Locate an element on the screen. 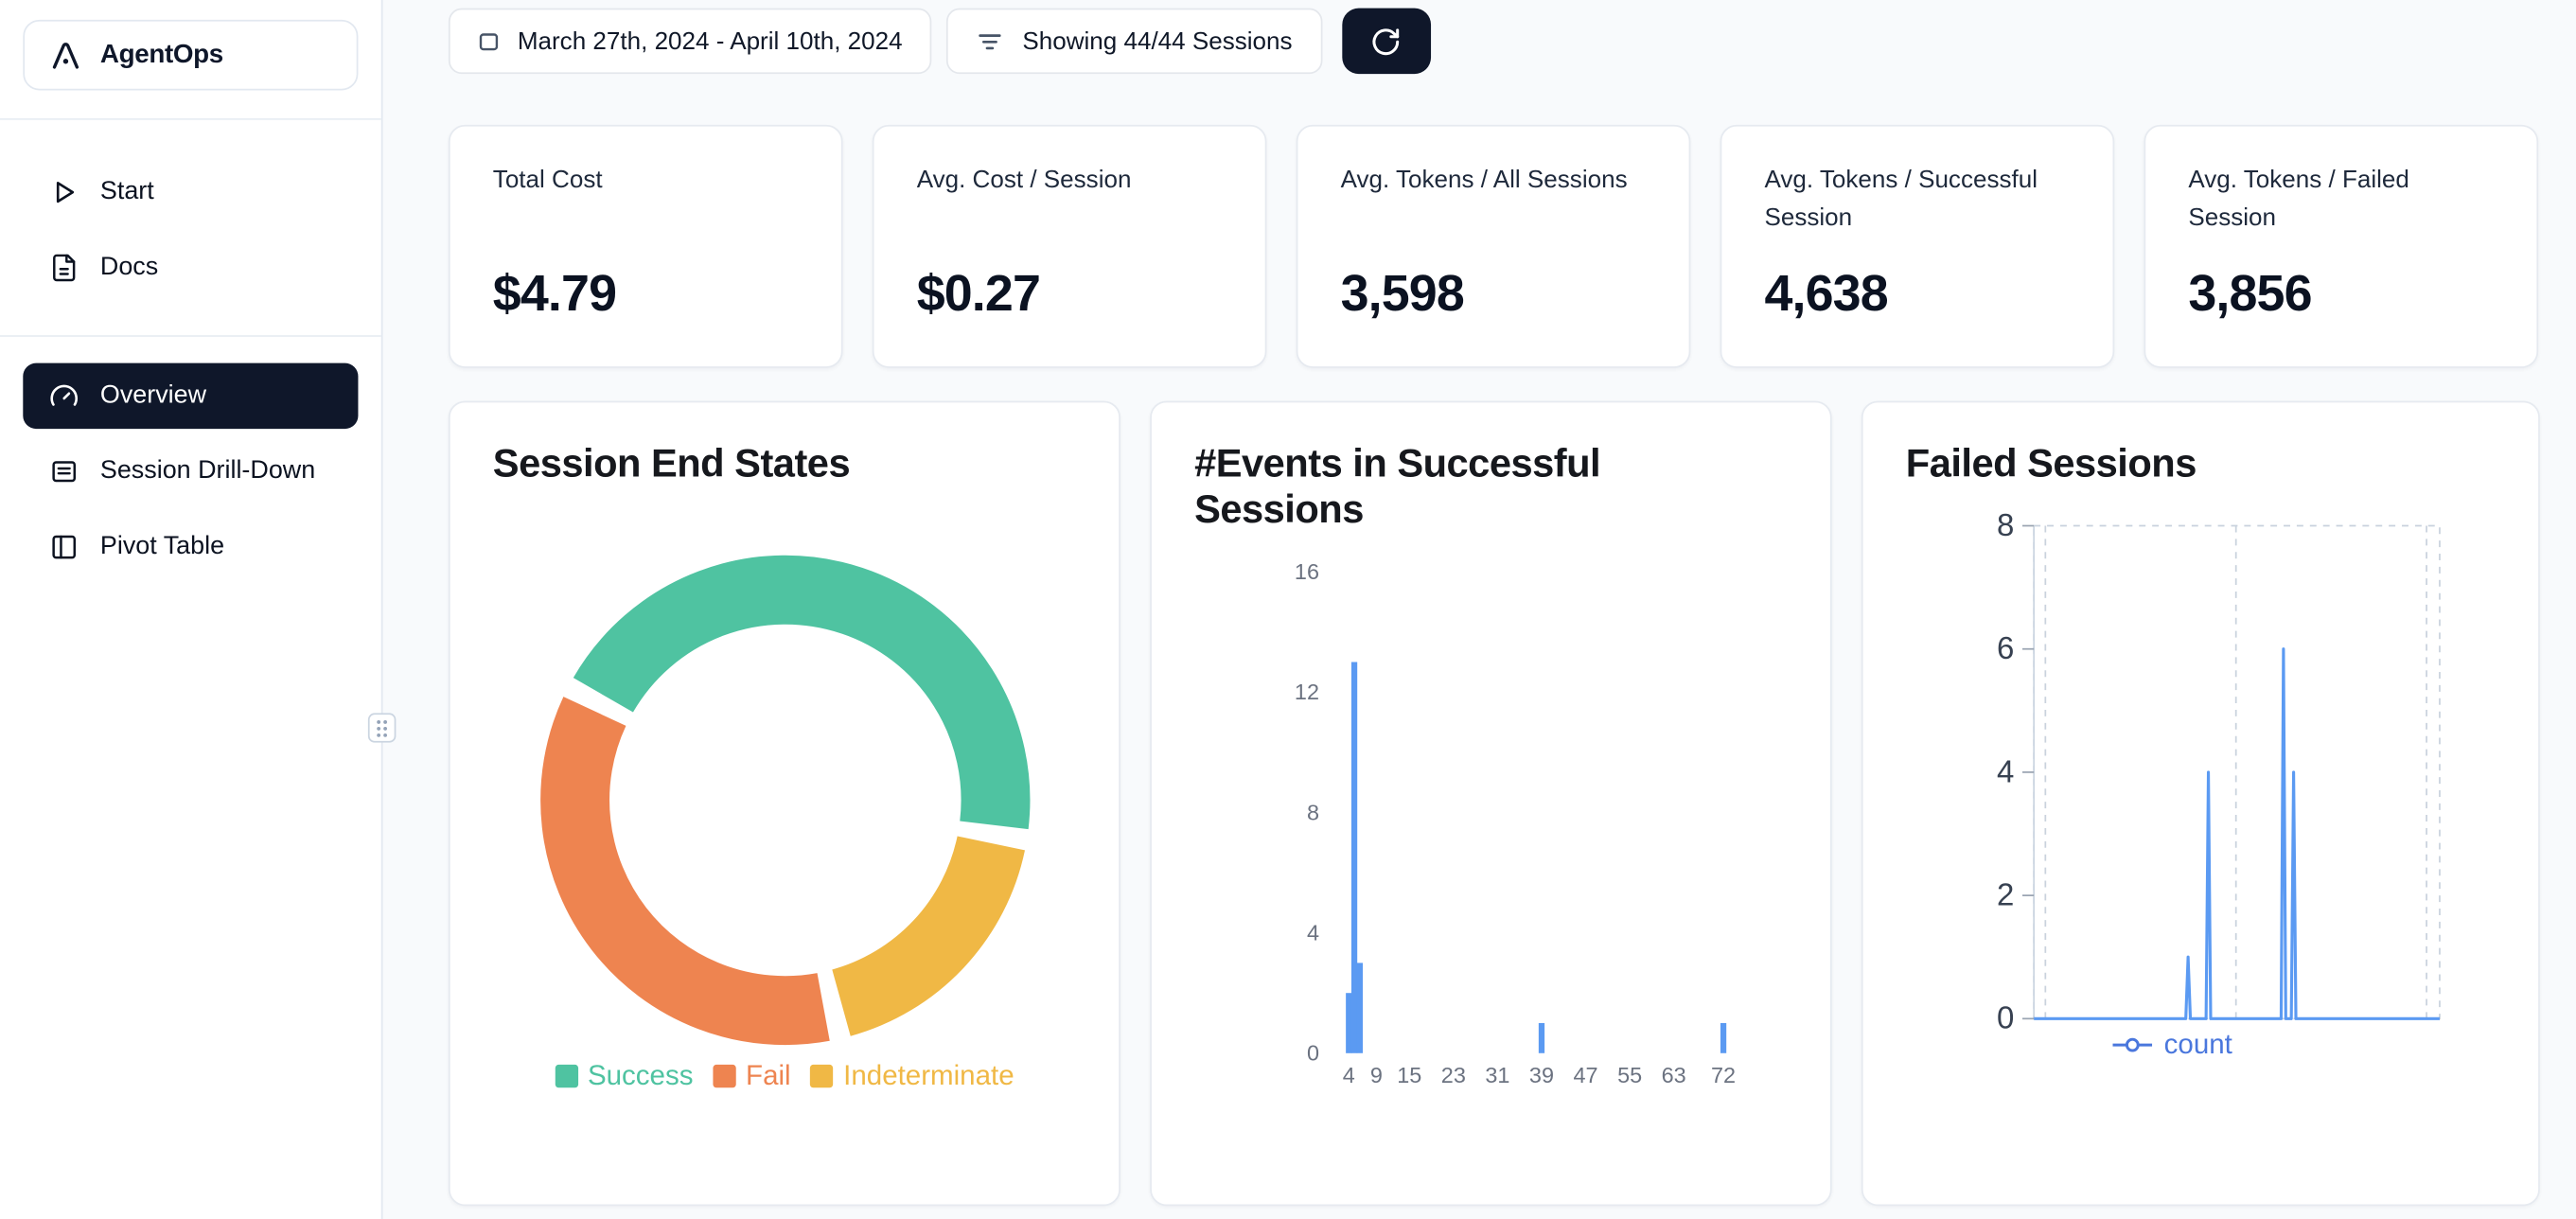  sidebar-item-overview: Overview is located at coordinates (191, 396).